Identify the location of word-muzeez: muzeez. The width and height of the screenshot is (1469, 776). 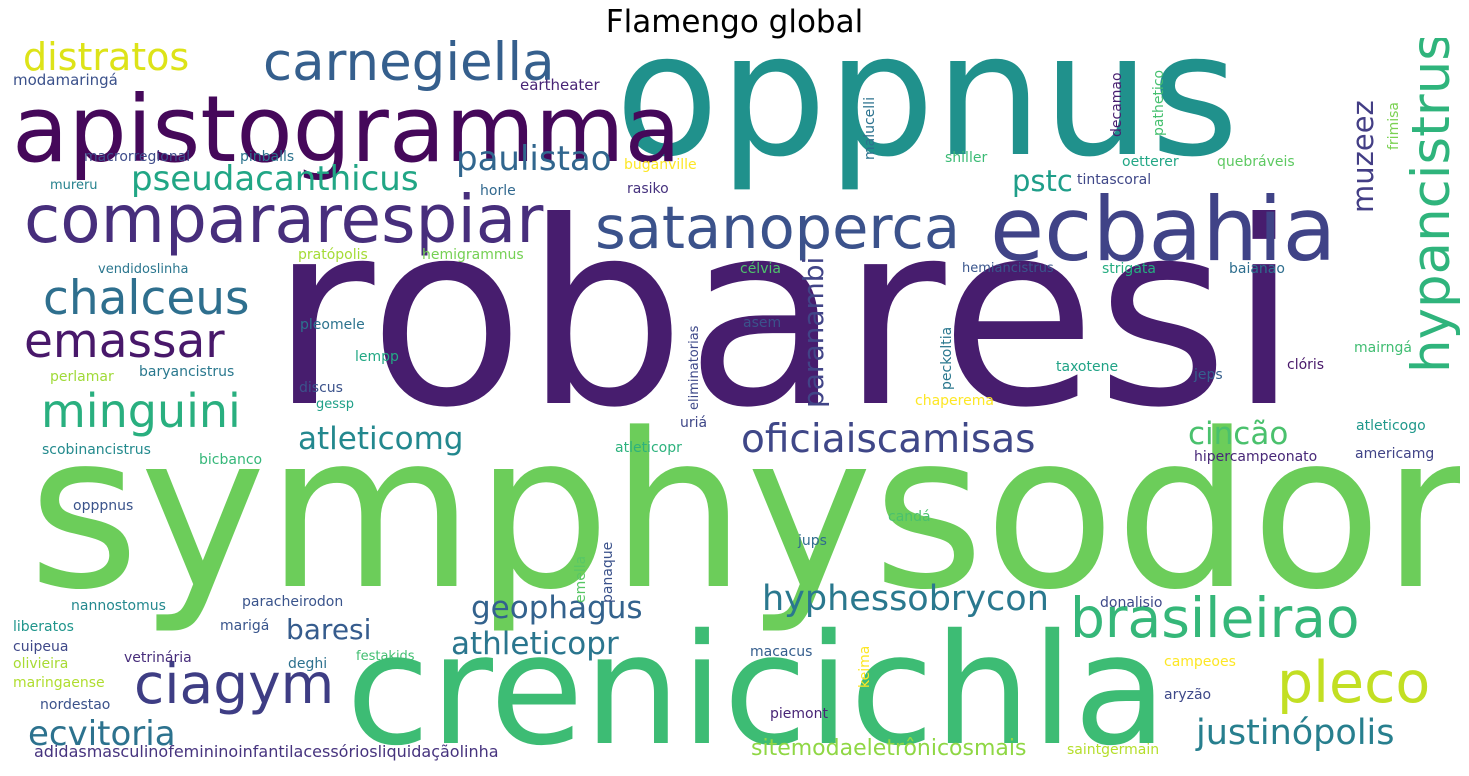
(1363, 156).